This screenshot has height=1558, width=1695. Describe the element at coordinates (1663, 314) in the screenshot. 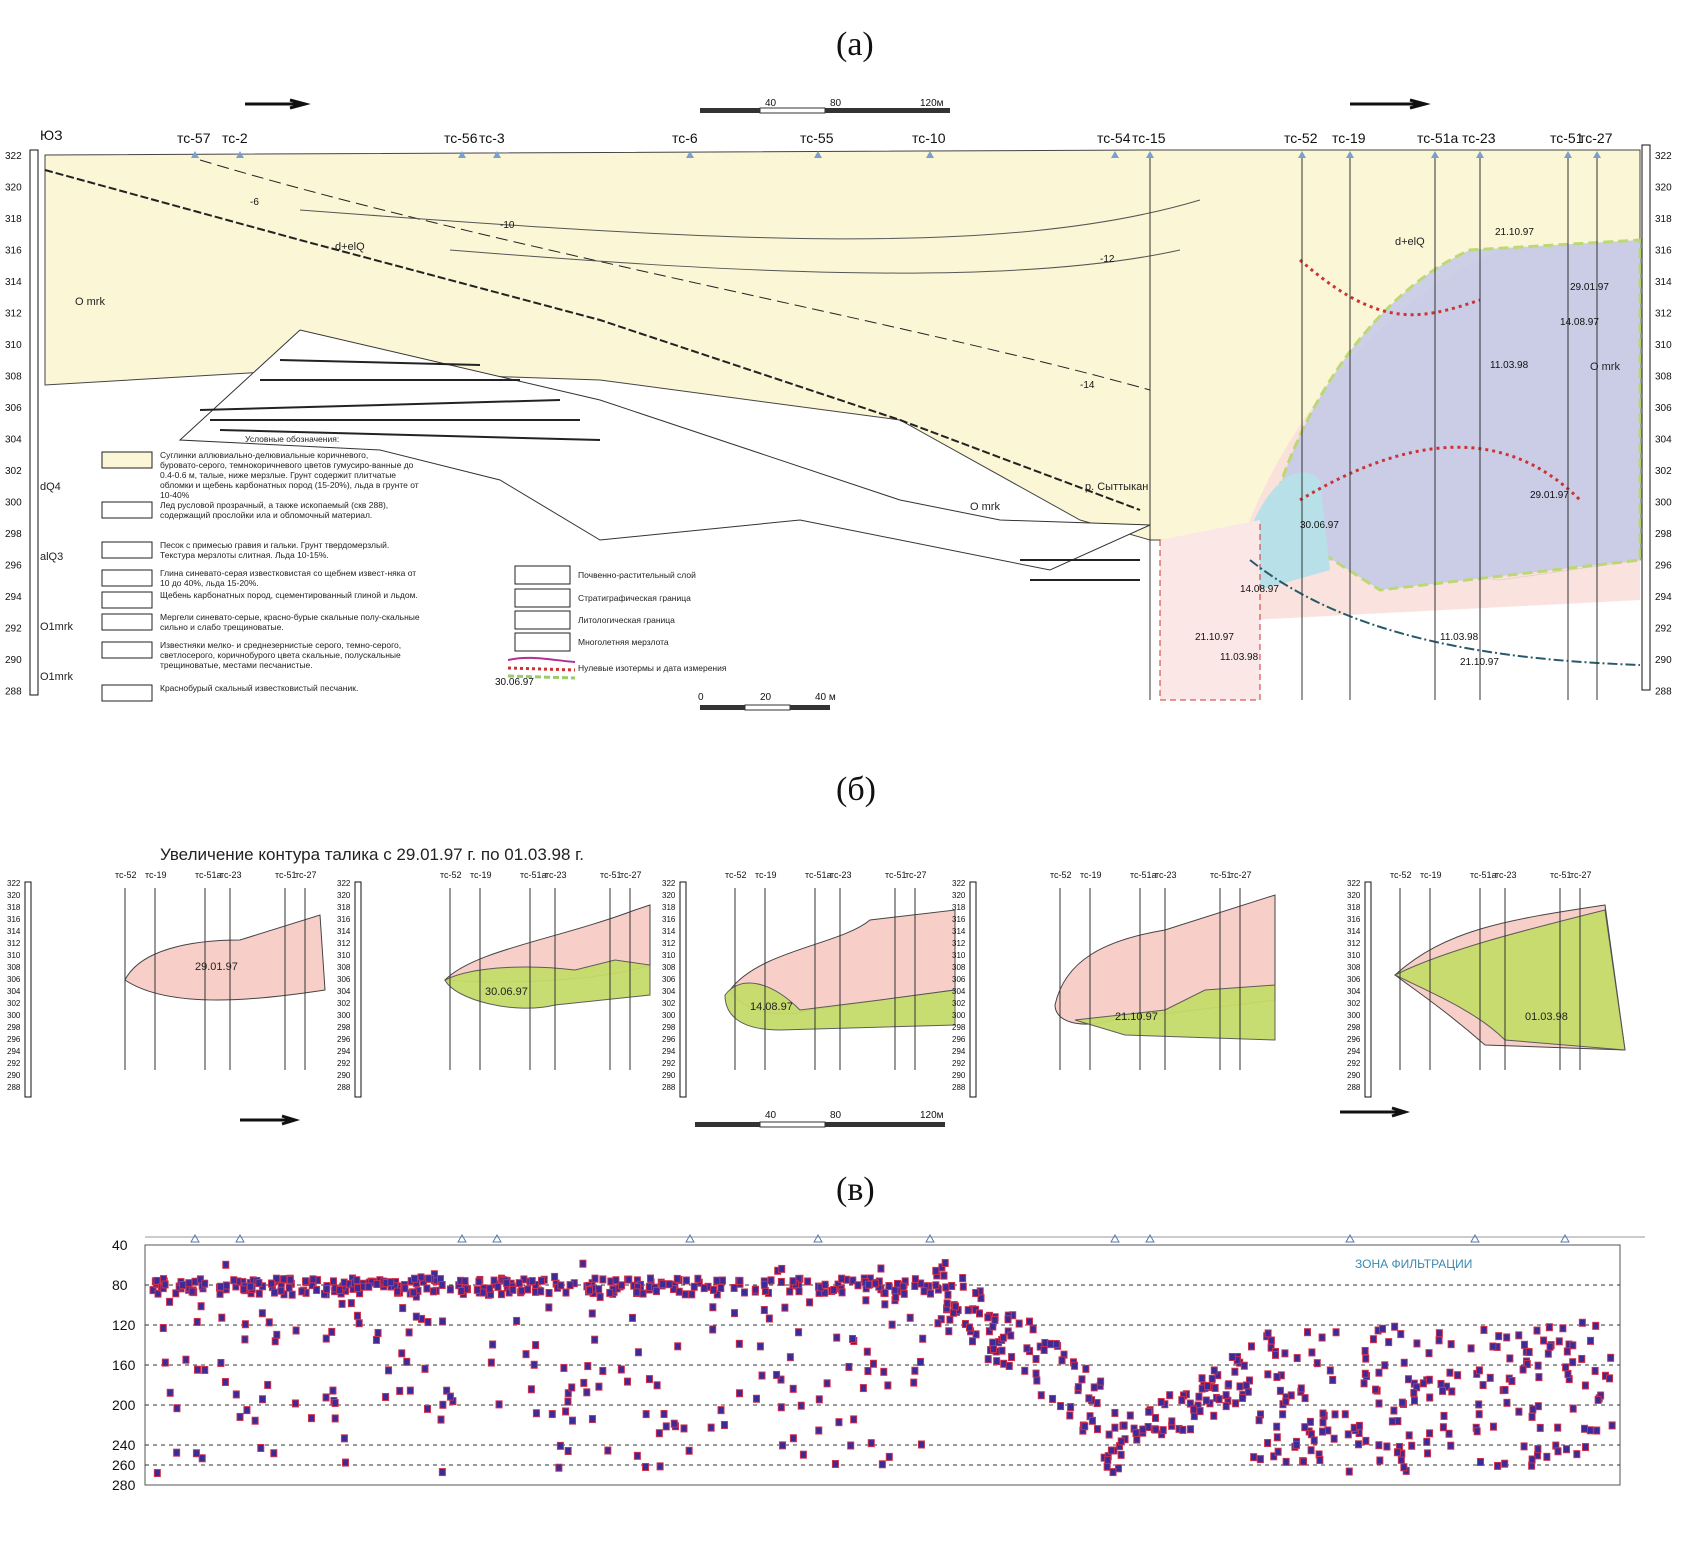

I see `elevation-tick-right: 312` at that location.